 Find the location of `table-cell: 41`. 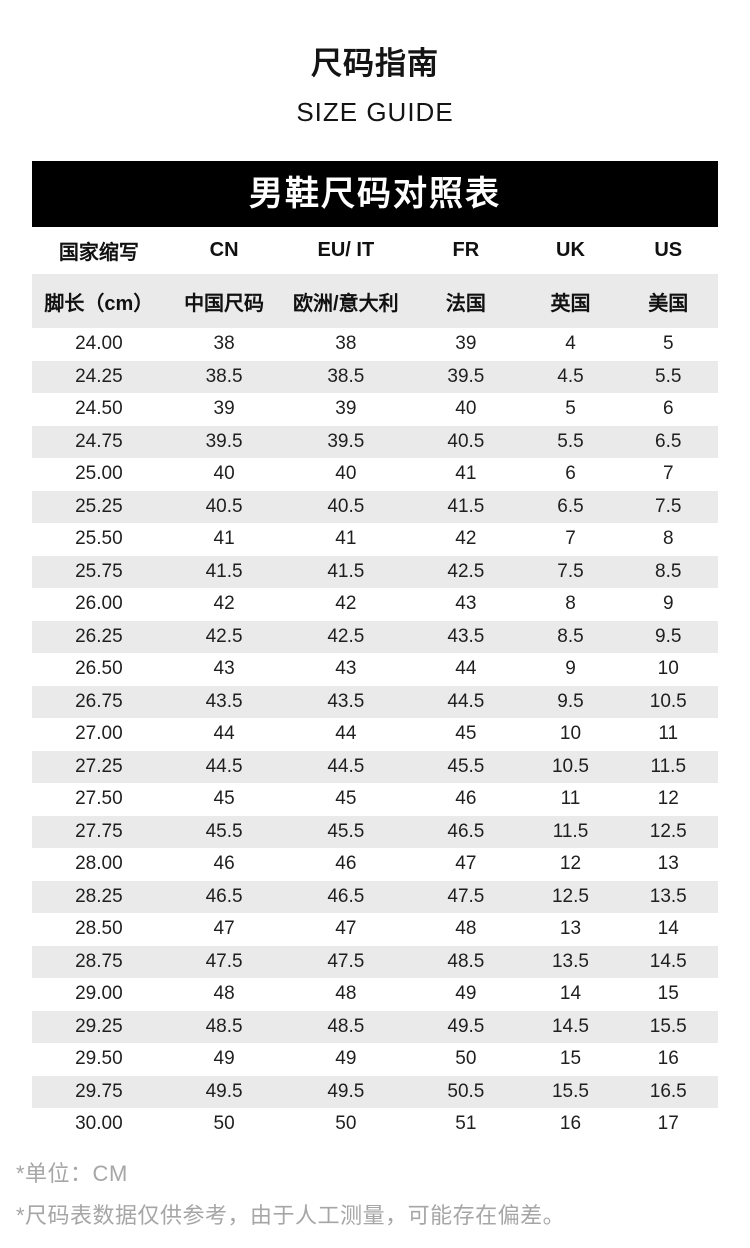

table-cell: 41 is located at coordinates (466, 474).